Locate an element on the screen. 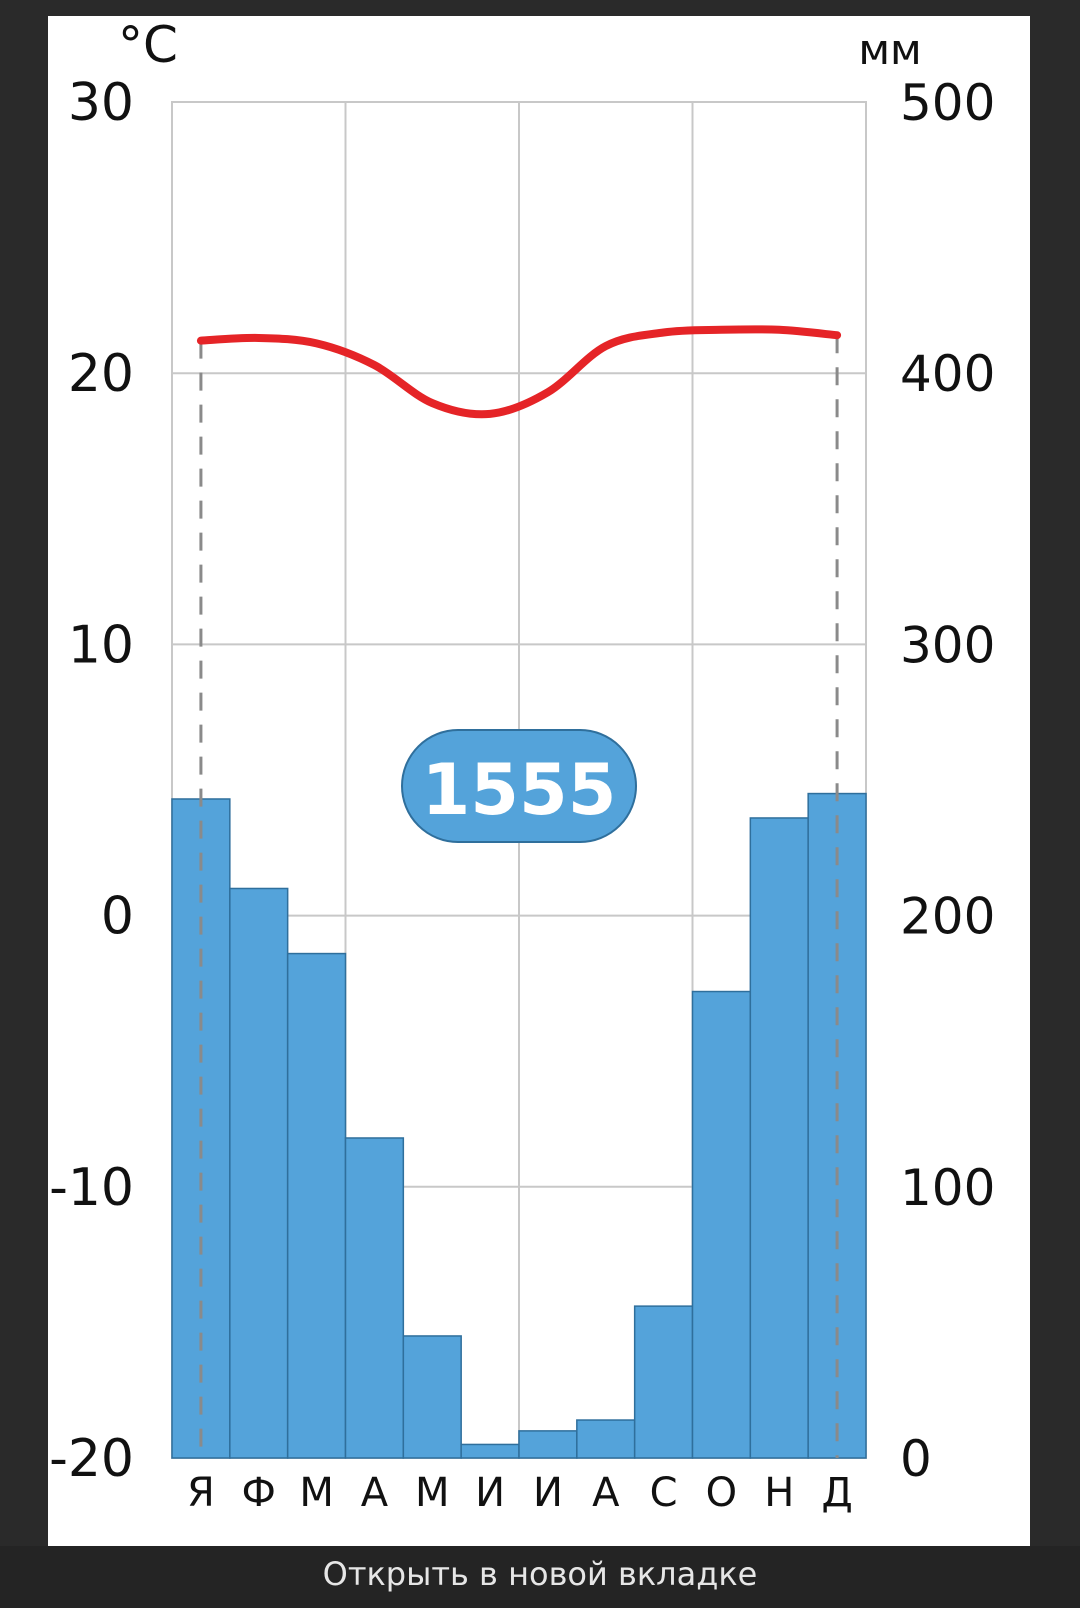 The image size is (1080, 1608). annual-total-badge: 1555 is located at coordinates (519, 786).